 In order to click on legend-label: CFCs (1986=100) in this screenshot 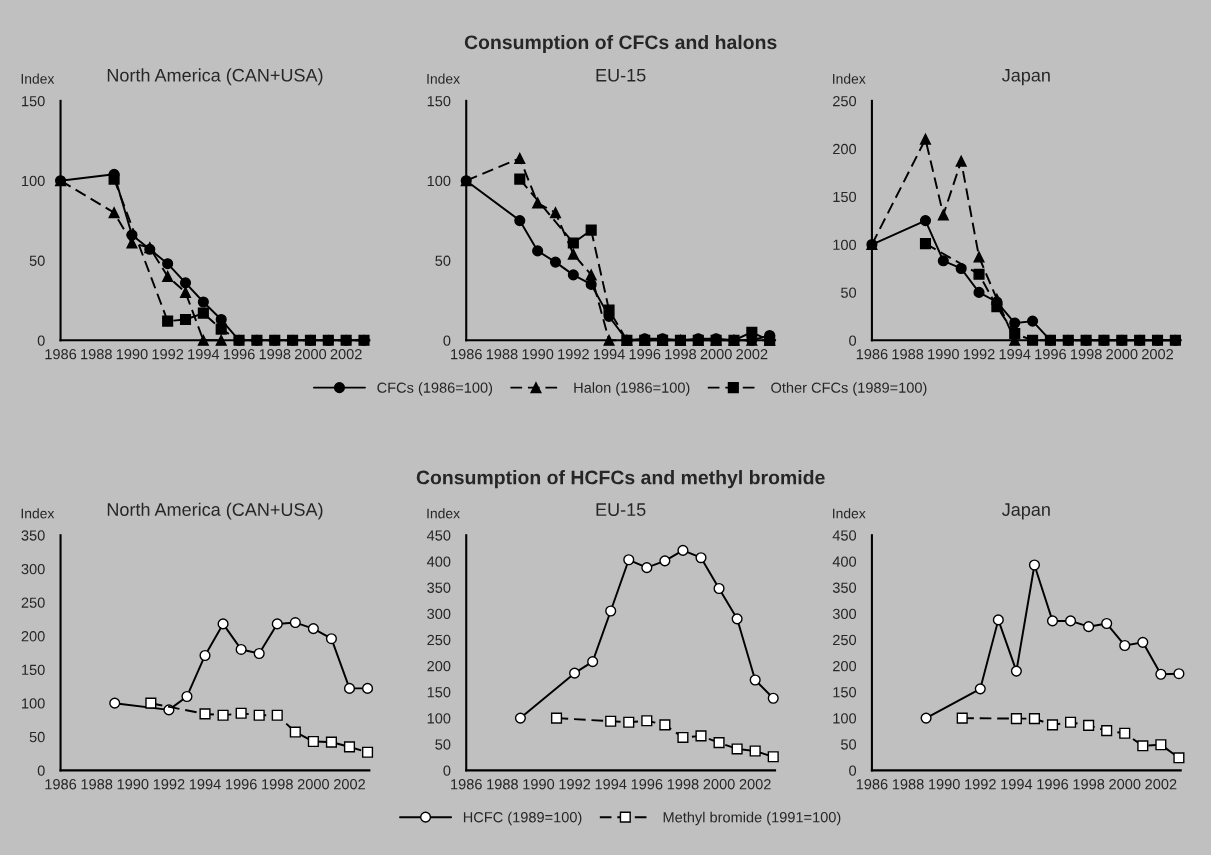, I will do `click(435, 389)`.